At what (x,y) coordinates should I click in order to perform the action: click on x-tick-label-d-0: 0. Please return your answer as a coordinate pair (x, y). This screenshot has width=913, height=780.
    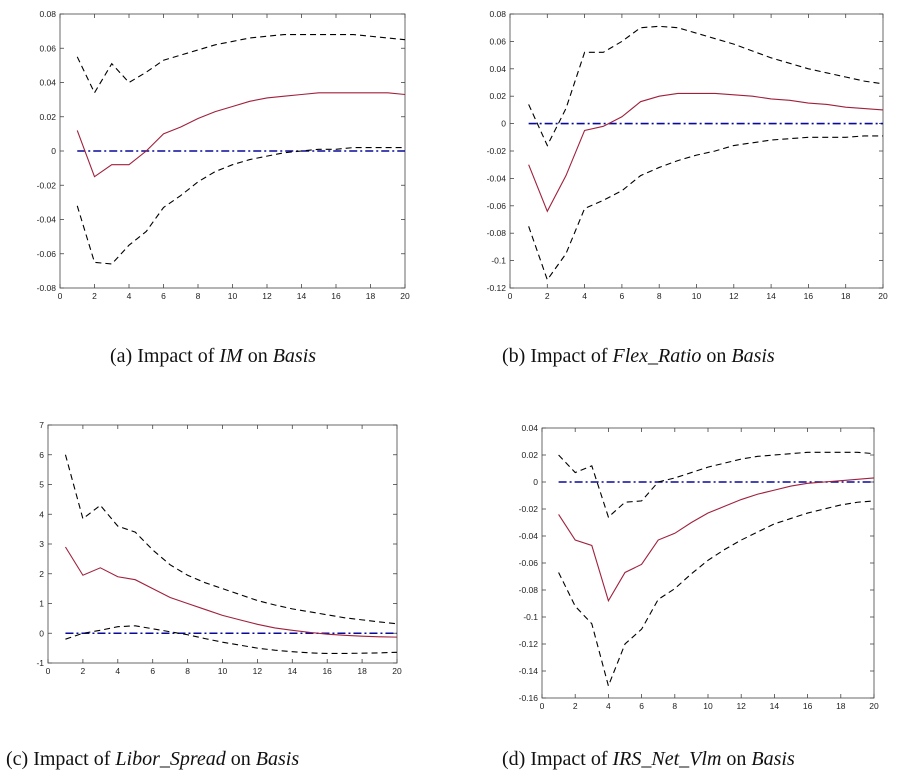
    Looking at the image, I should click on (542, 706).